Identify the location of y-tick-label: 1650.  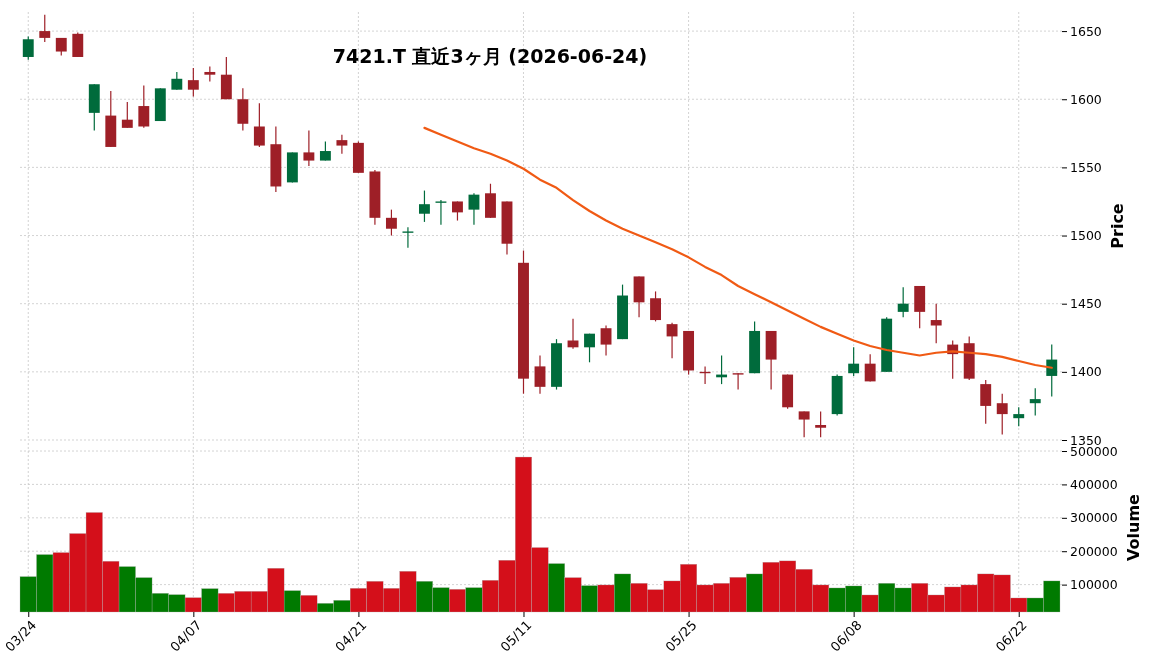
(1086, 31).